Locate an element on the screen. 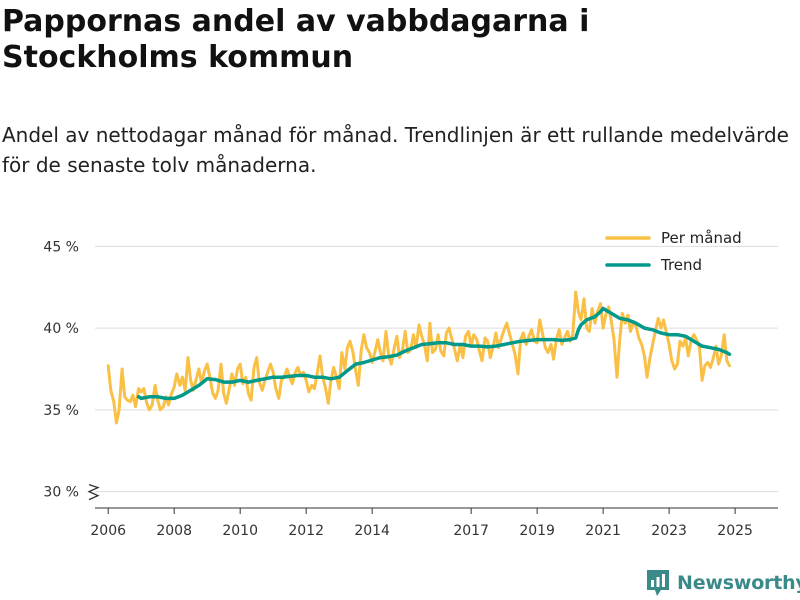  trend-line is located at coordinates (434, 353).